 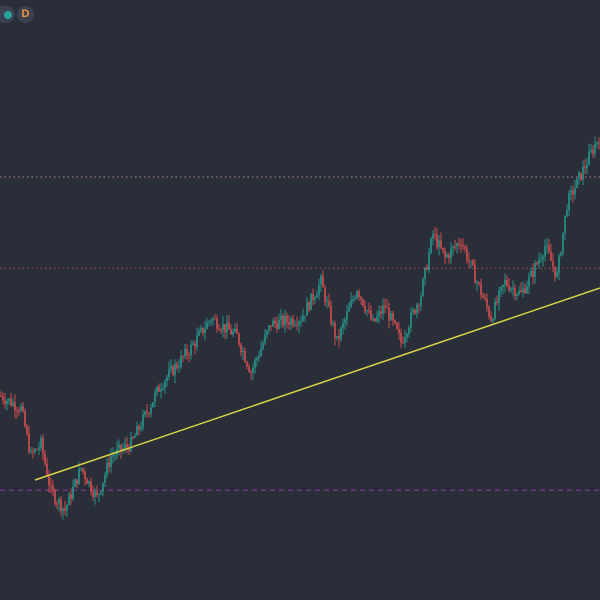 I want to click on interval-badge: D, so click(x=25, y=14).